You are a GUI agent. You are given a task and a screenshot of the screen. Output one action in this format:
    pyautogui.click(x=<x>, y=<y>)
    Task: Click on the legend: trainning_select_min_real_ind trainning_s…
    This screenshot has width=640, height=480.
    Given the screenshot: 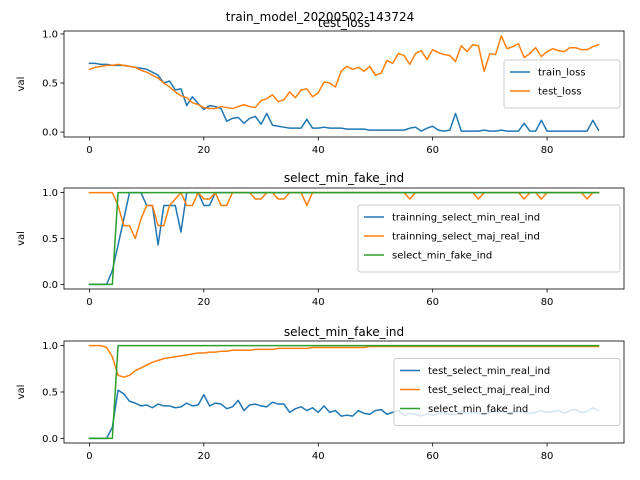 What is the action you would take?
    pyautogui.click(x=489, y=238)
    